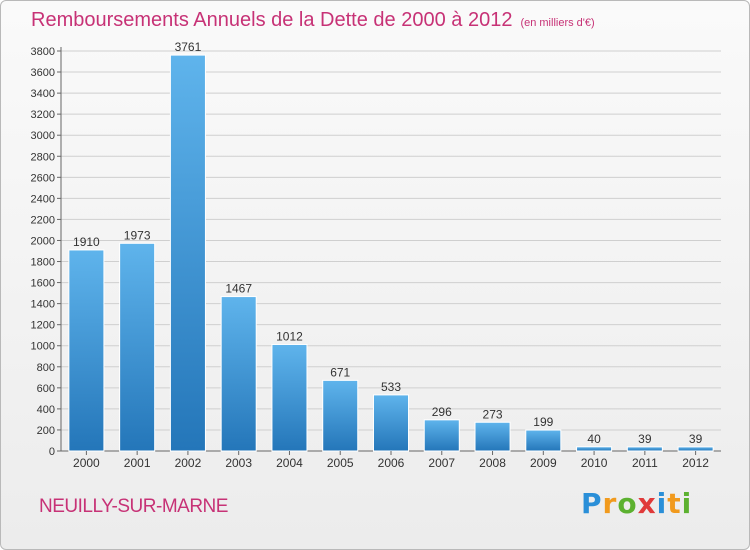  What do you see at coordinates (188, 47) in the screenshot?
I see `data-label: 3761` at bounding box center [188, 47].